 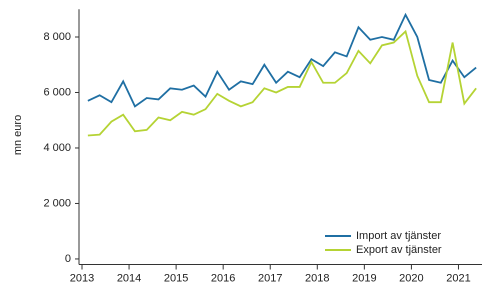 I want to click on x-tick-label: 2021, so click(x=458, y=278).